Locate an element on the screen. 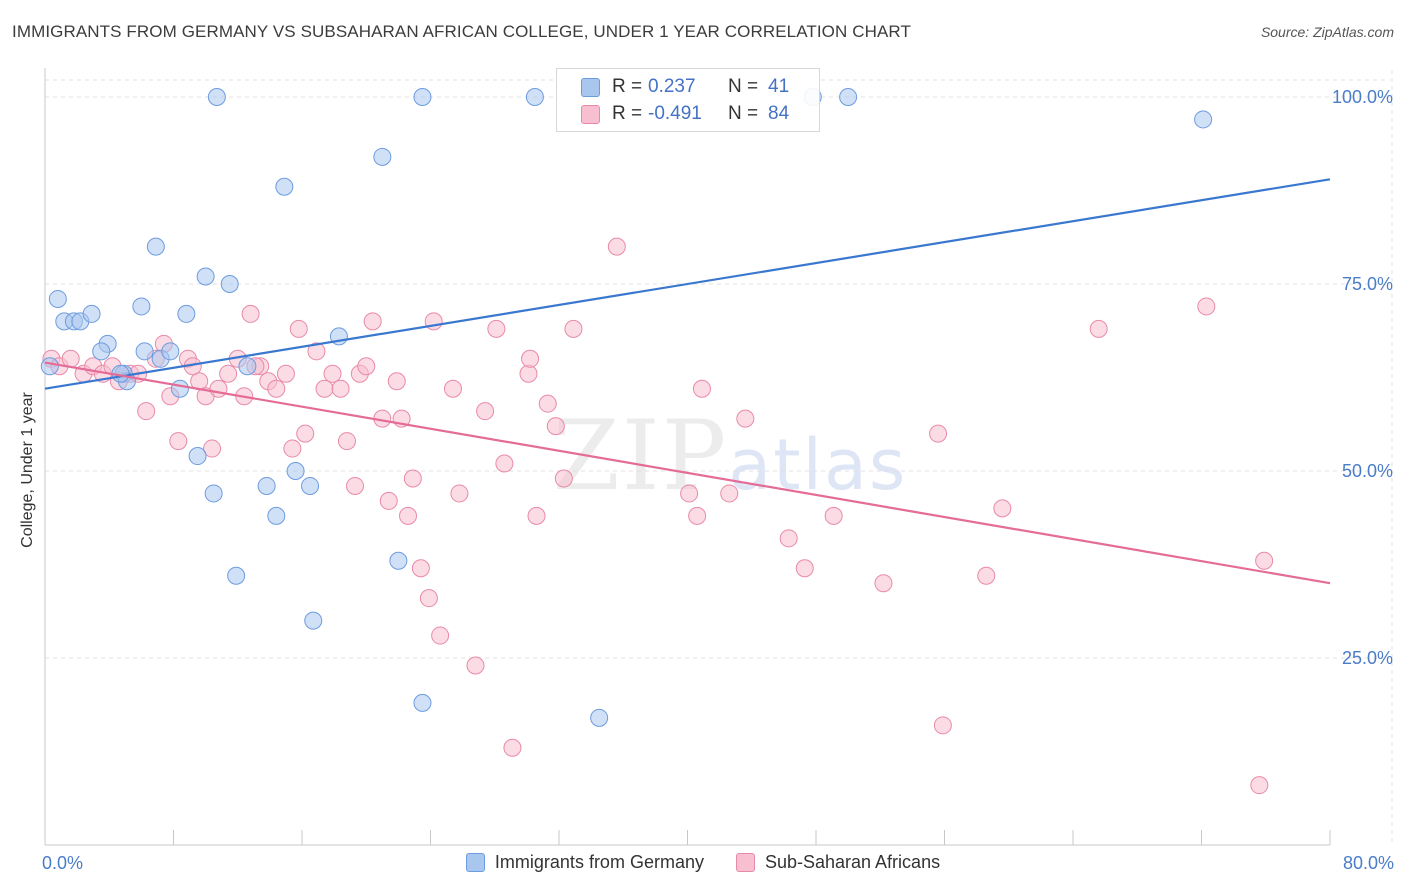 This screenshot has height=892, width=1406. source-label: Source: ZipAtlas.com is located at coordinates (1327, 32).